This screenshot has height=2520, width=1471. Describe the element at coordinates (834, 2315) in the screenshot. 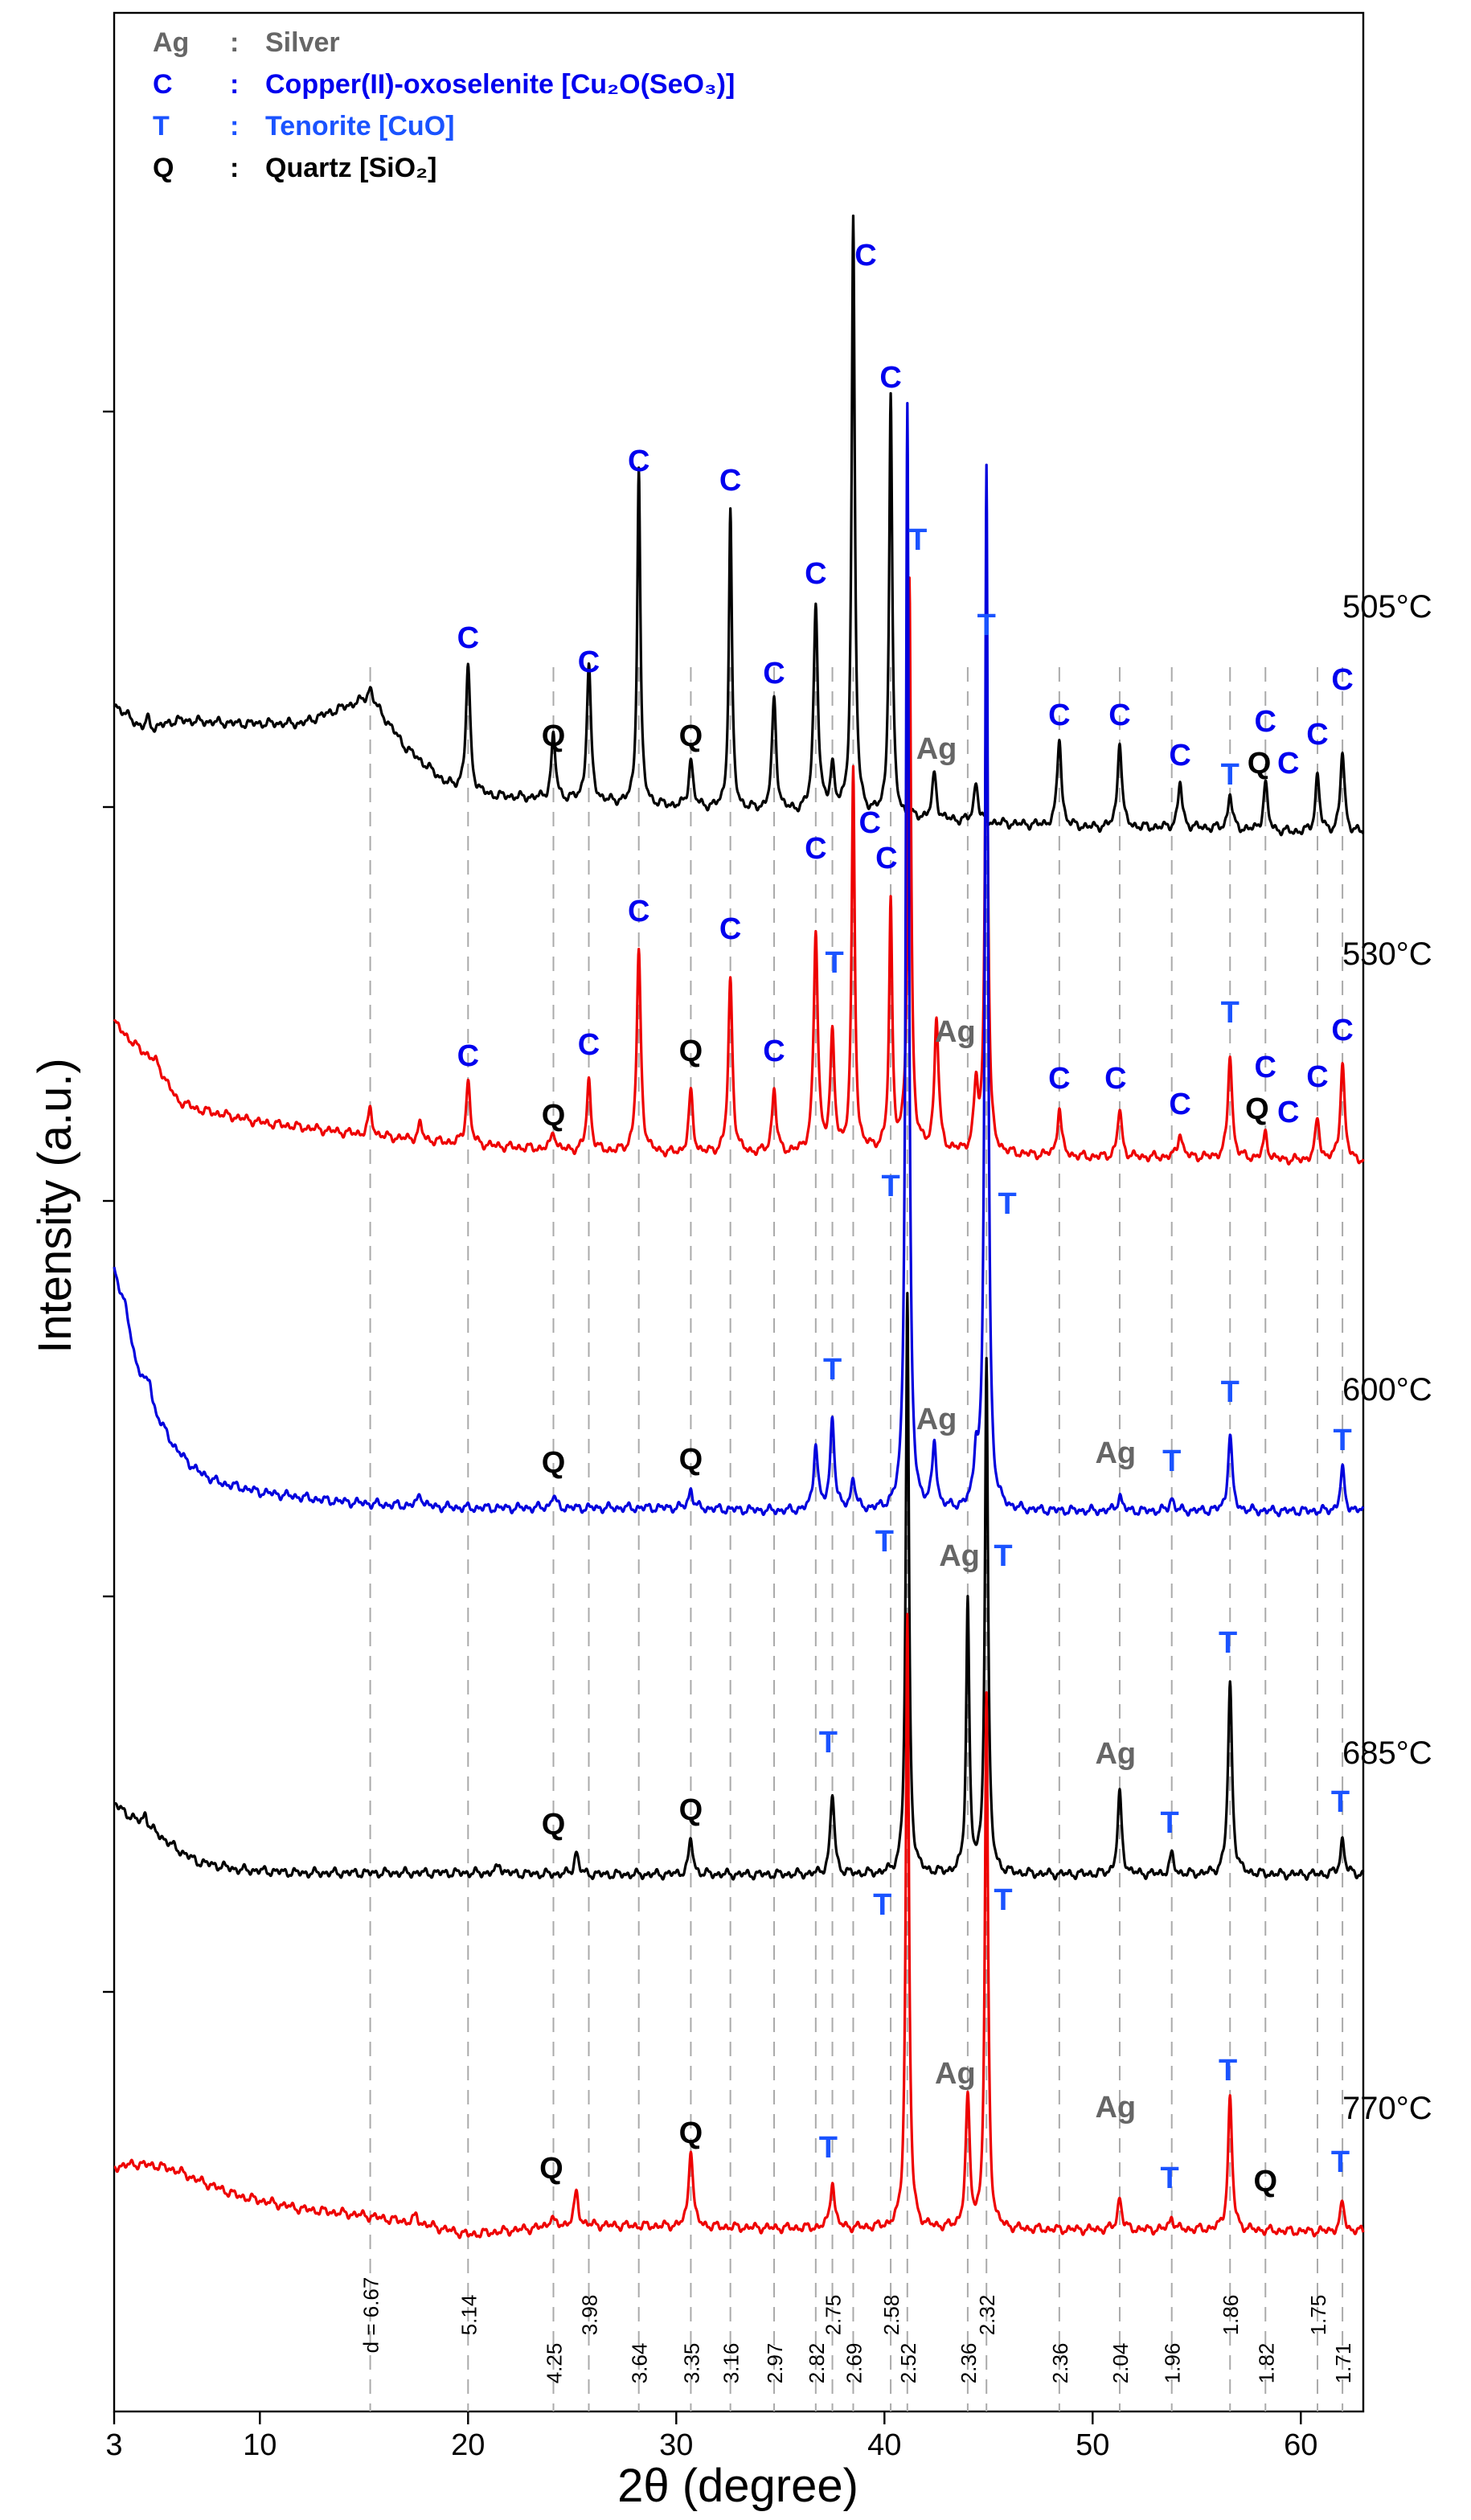

I see `d-spacing-label: 2.75` at that location.